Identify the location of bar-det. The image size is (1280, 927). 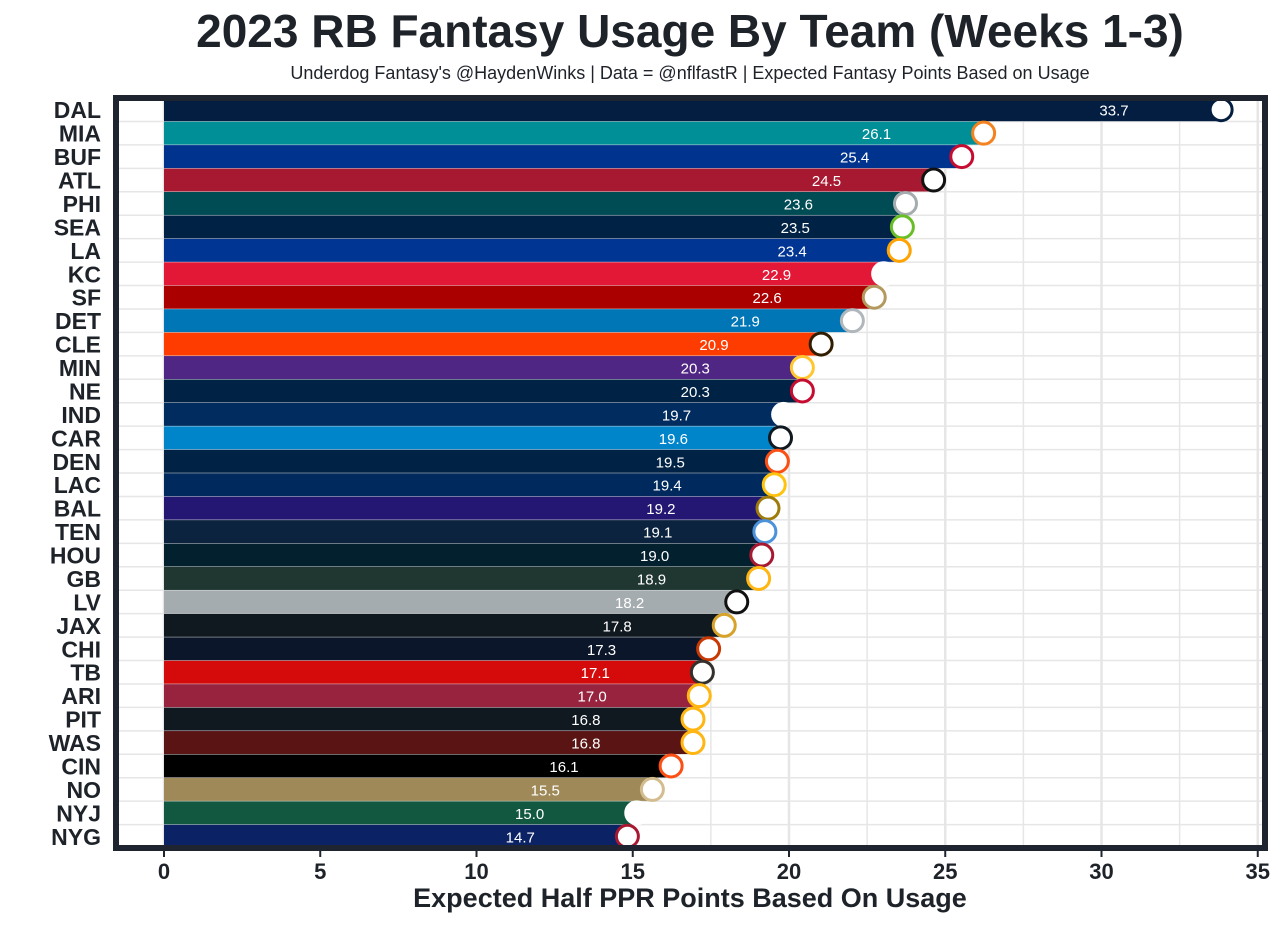
(506, 321).